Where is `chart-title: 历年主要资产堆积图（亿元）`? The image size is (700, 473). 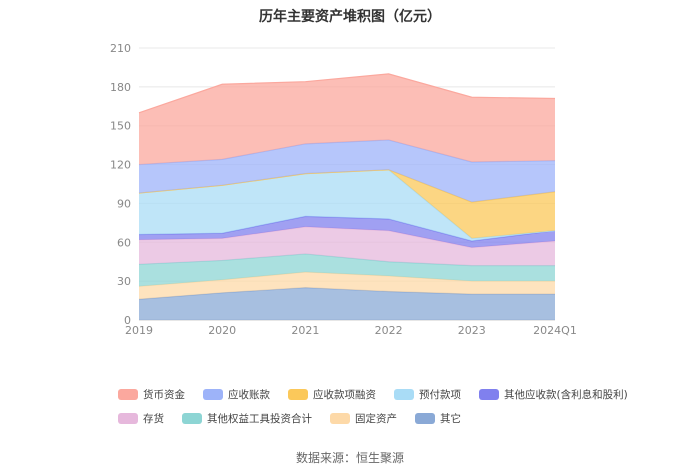 chart-title: 历年主要资产堆积图（亿元） is located at coordinates (350, 17).